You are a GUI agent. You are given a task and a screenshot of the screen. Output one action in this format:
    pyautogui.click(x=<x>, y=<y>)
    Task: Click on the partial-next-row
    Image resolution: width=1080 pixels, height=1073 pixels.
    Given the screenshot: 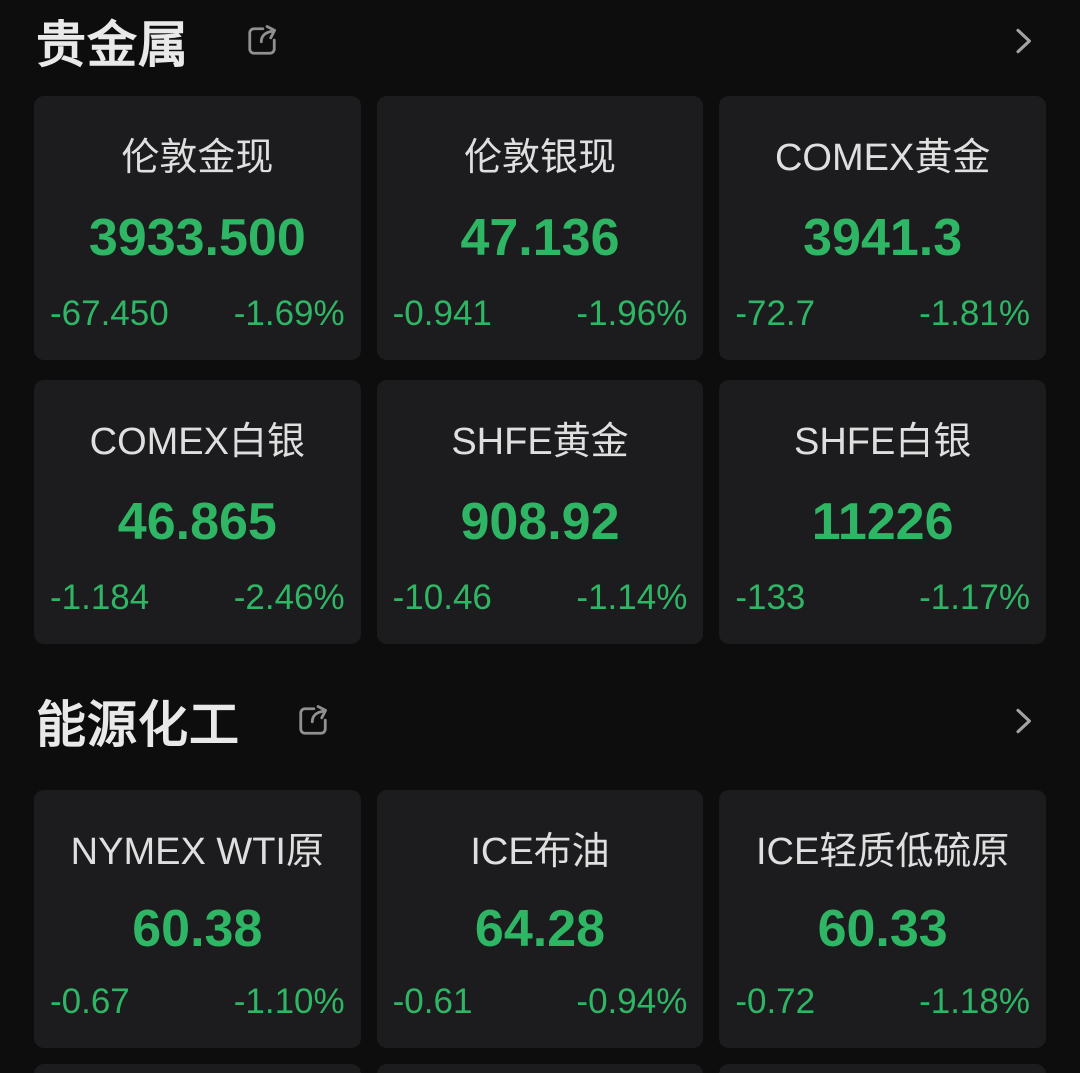 What is the action you would take?
    pyautogui.click(x=540, y=1068)
    